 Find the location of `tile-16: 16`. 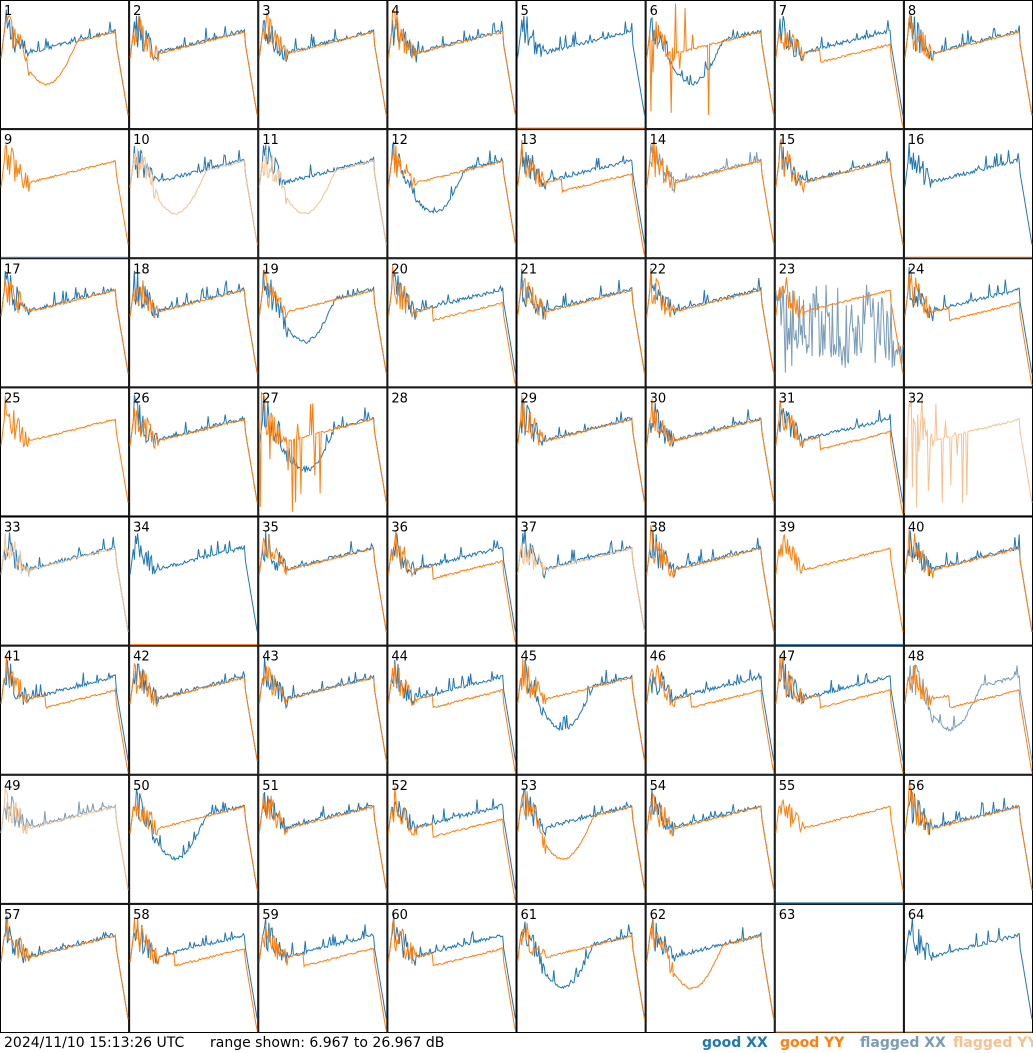

tile-16: 16 is located at coordinates (968, 194).